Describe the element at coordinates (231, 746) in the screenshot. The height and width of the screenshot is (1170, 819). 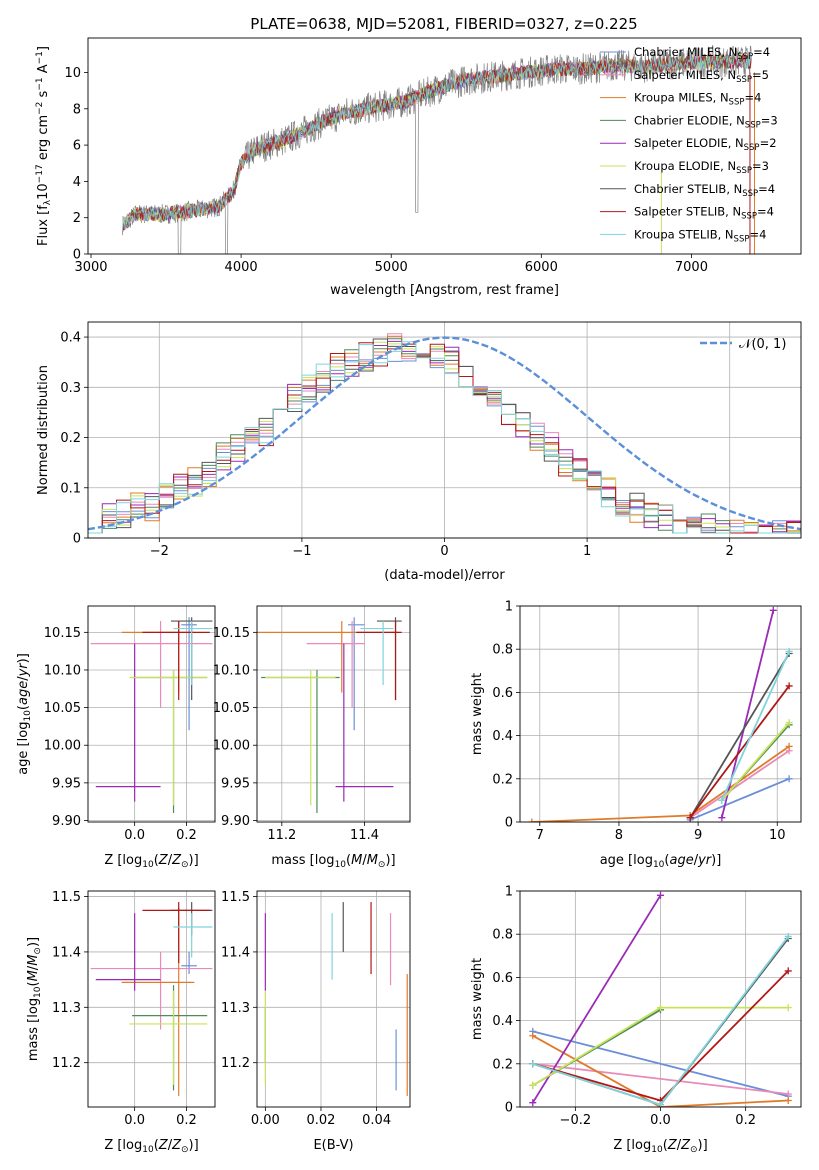
I see `y-tick-label: 10.00` at that location.